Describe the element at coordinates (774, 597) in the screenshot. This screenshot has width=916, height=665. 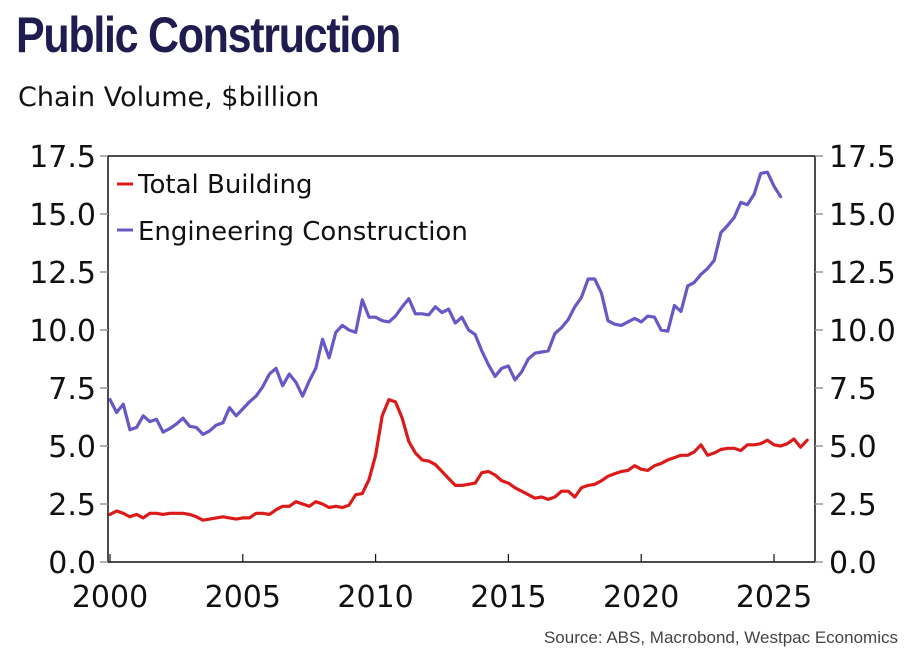
I see `x-tick-label: 2025` at that location.